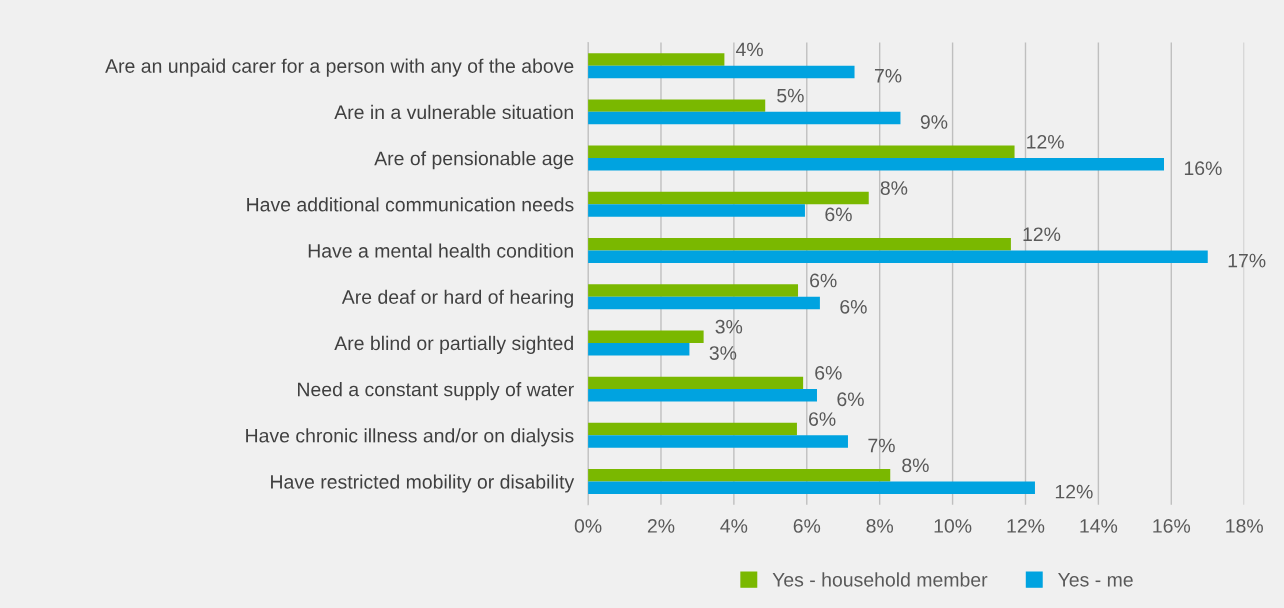 The image size is (1284, 608). Describe the element at coordinates (457, 298) in the screenshot. I see `y-tick-label: Are deaf or hard of hearing` at that location.